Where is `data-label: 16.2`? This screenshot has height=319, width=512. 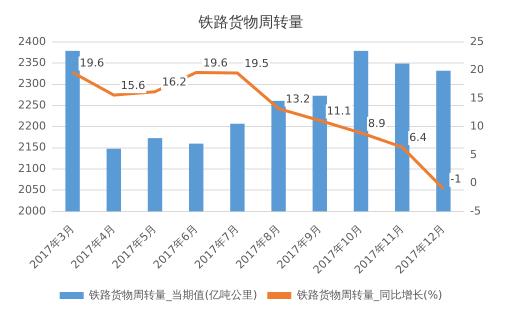 data-label: 16.2 is located at coordinates (174, 82).